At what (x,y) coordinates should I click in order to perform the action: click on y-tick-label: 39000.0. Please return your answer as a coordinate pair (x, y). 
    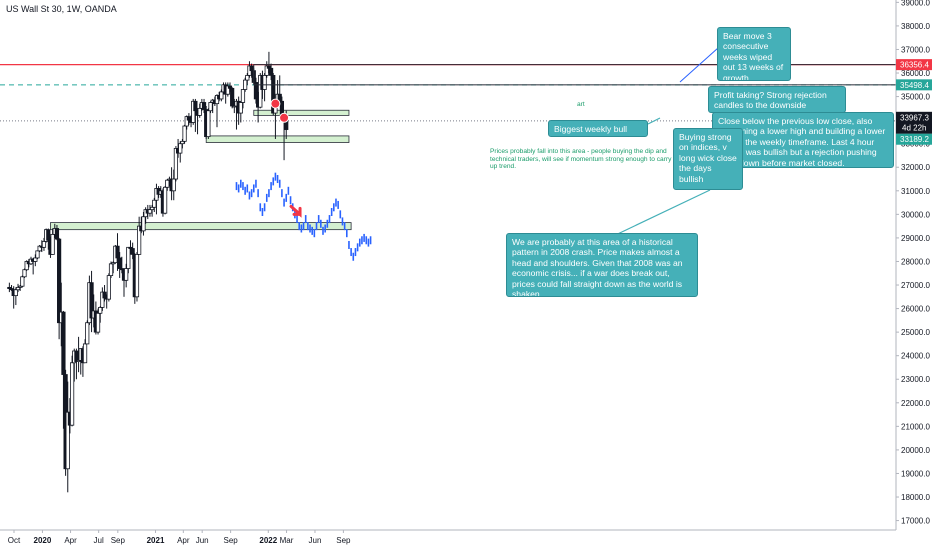
    Looking at the image, I should click on (915, 3).